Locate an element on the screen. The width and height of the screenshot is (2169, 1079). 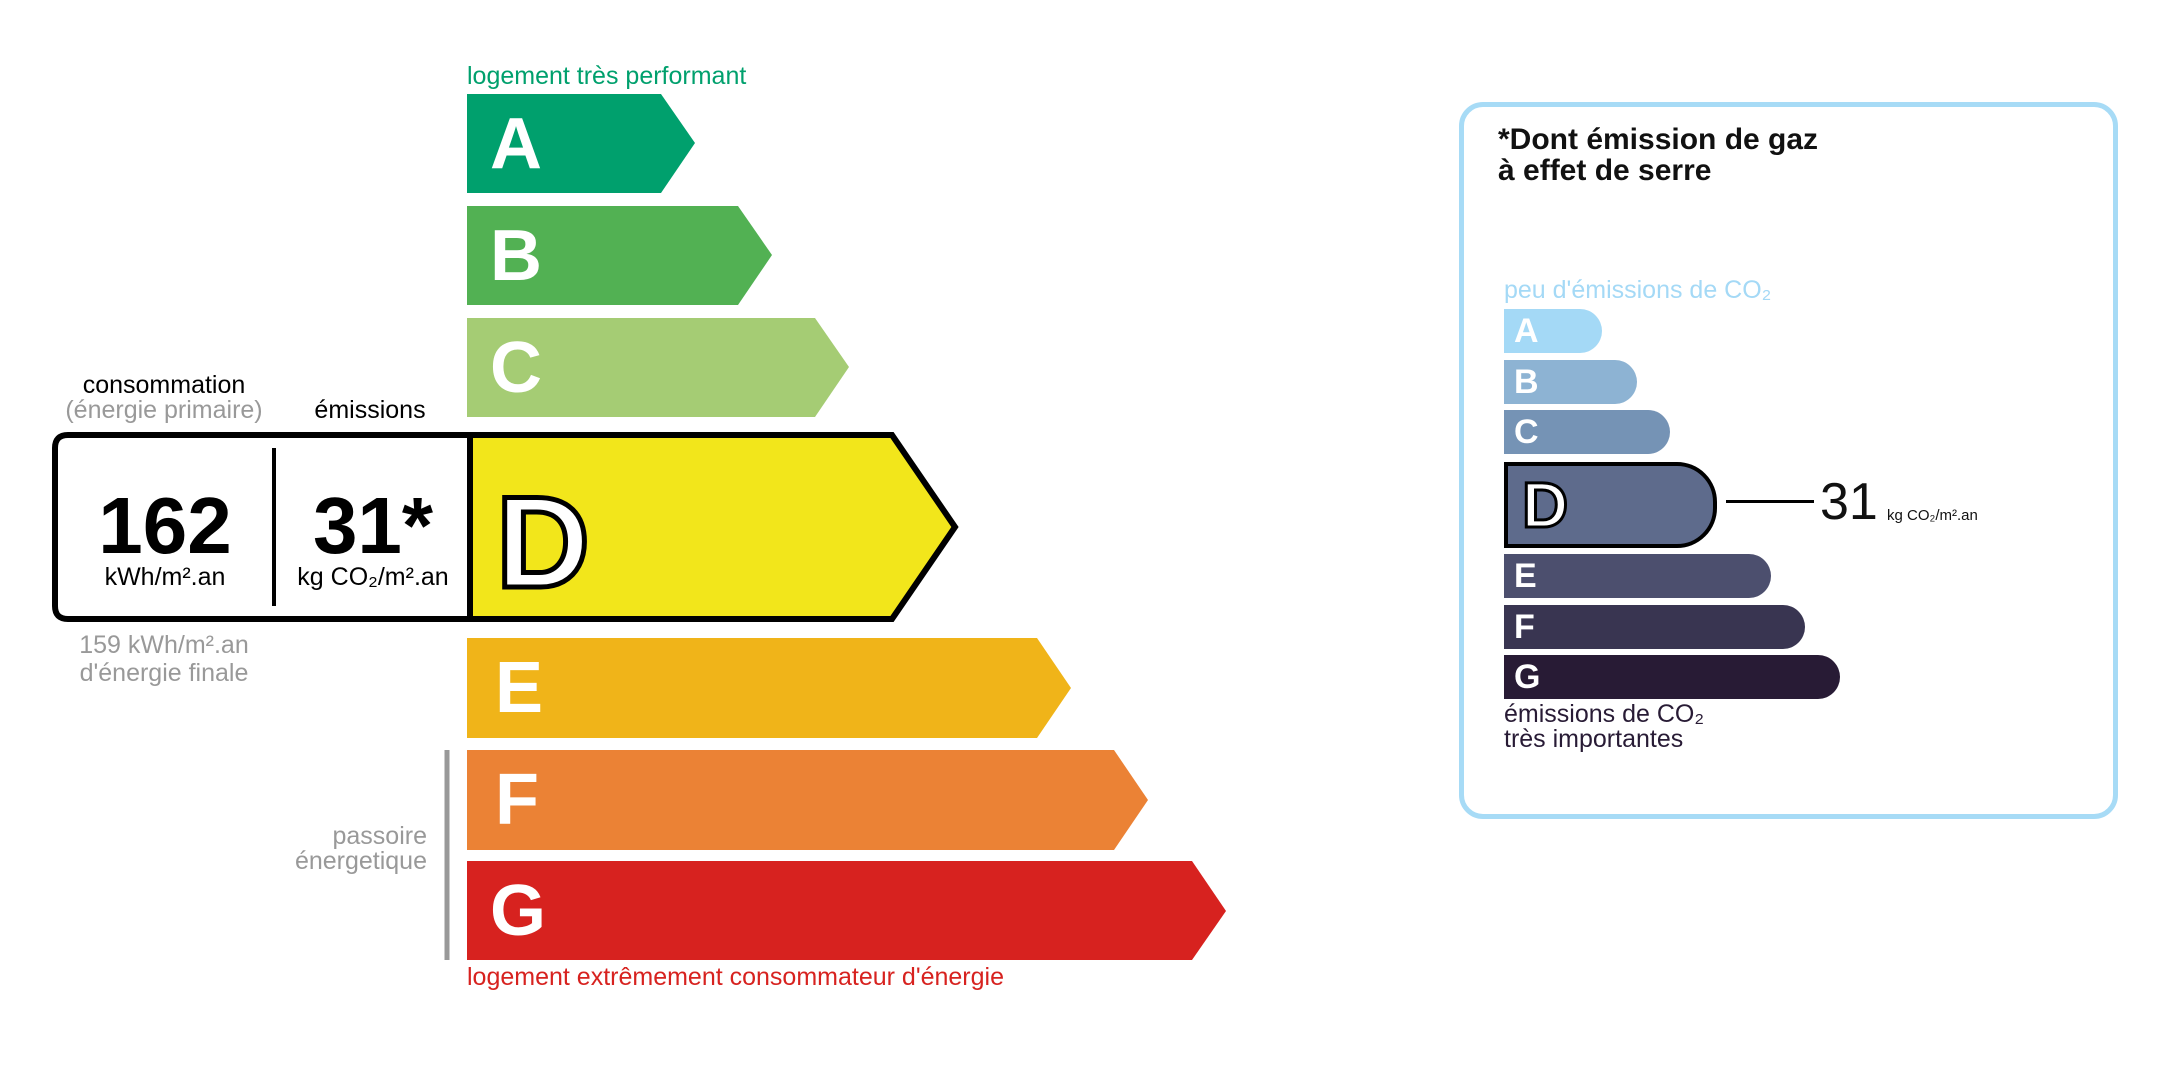
final-energy-label: d'énergie finale is located at coordinates (164, 673).